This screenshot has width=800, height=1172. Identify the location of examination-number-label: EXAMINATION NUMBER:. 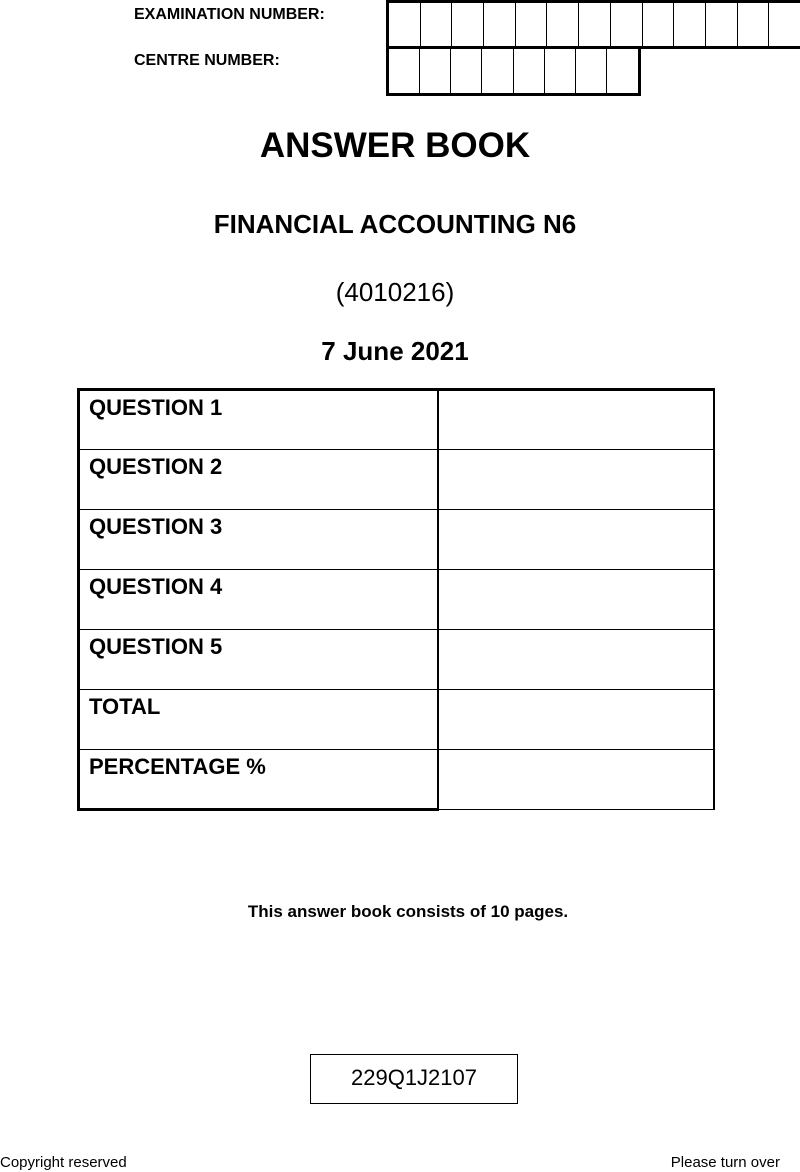
(229, 14).